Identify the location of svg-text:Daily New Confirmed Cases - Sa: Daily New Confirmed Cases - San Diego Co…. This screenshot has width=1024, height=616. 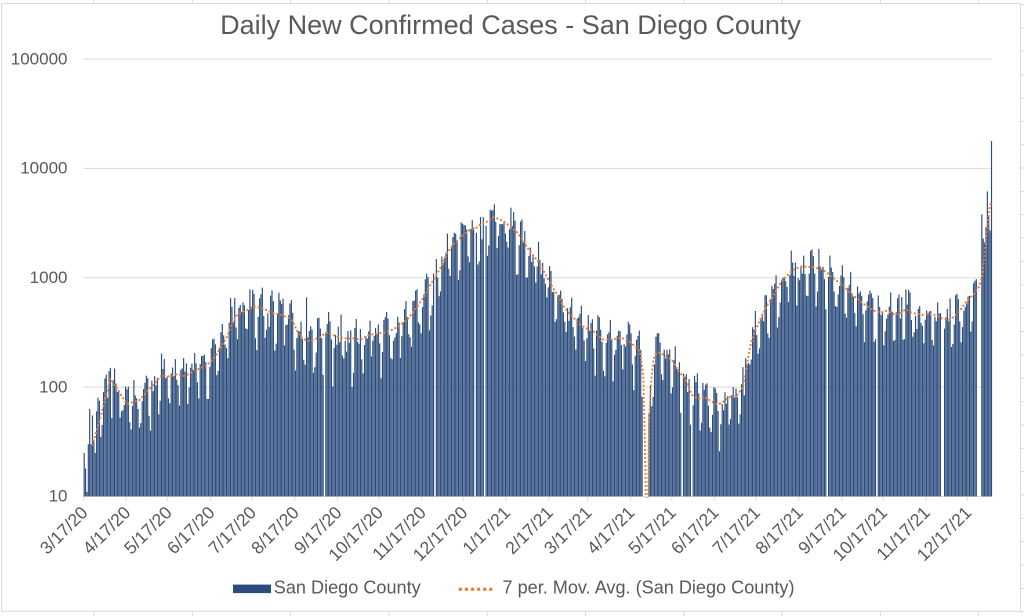
(510, 25).